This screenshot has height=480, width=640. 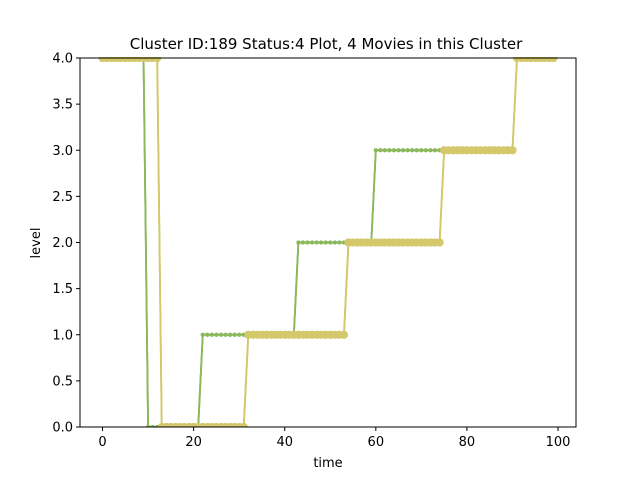 What do you see at coordinates (62, 289) in the screenshot?
I see `y-tick-label: 1.5` at bounding box center [62, 289].